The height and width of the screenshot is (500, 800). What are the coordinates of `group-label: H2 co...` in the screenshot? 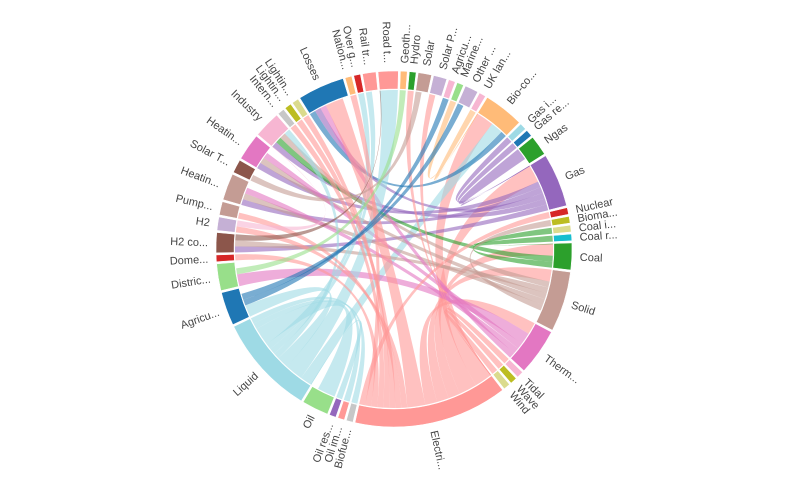 It's located at (189, 242).